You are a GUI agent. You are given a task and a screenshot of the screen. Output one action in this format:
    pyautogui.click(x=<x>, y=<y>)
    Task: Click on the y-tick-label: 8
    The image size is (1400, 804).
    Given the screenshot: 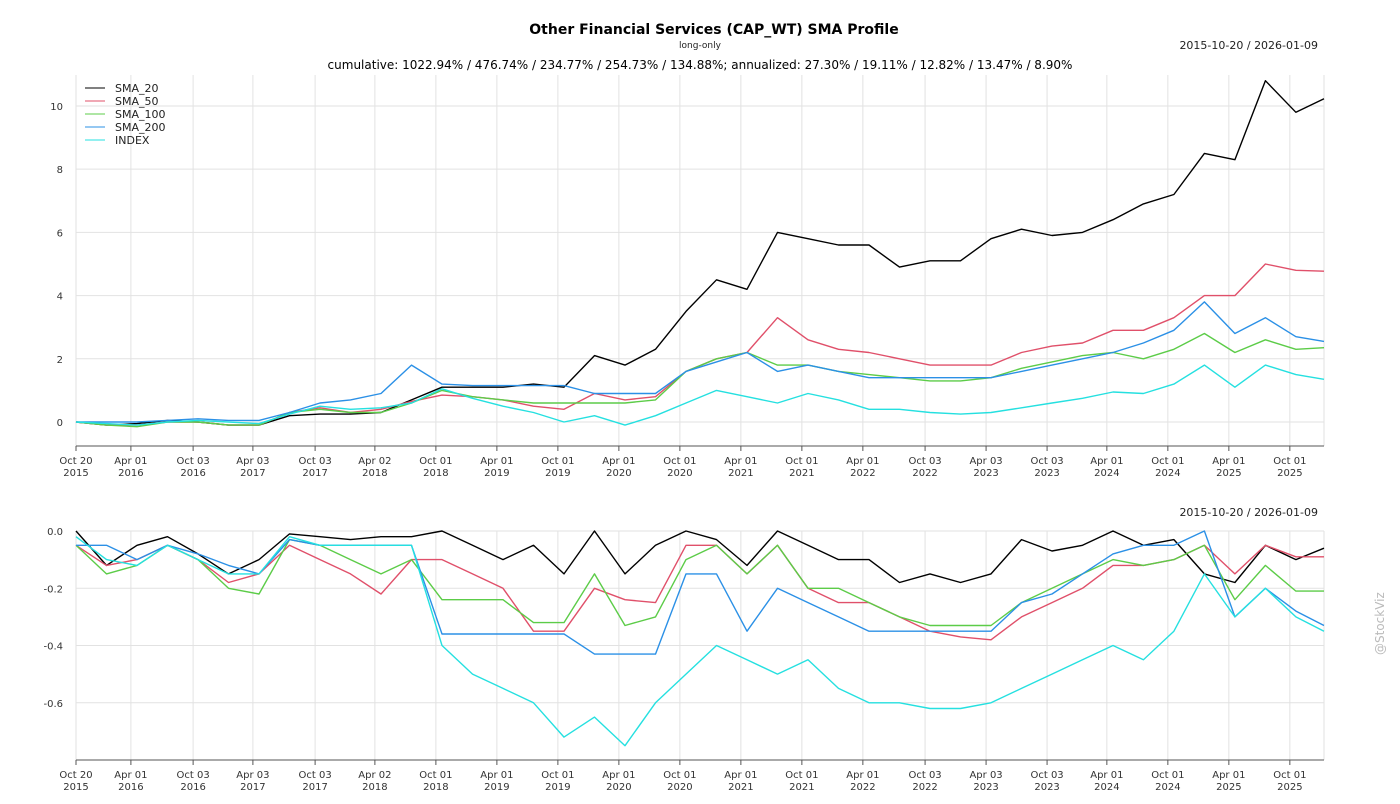 What is the action you would take?
    pyautogui.click(x=60, y=170)
    